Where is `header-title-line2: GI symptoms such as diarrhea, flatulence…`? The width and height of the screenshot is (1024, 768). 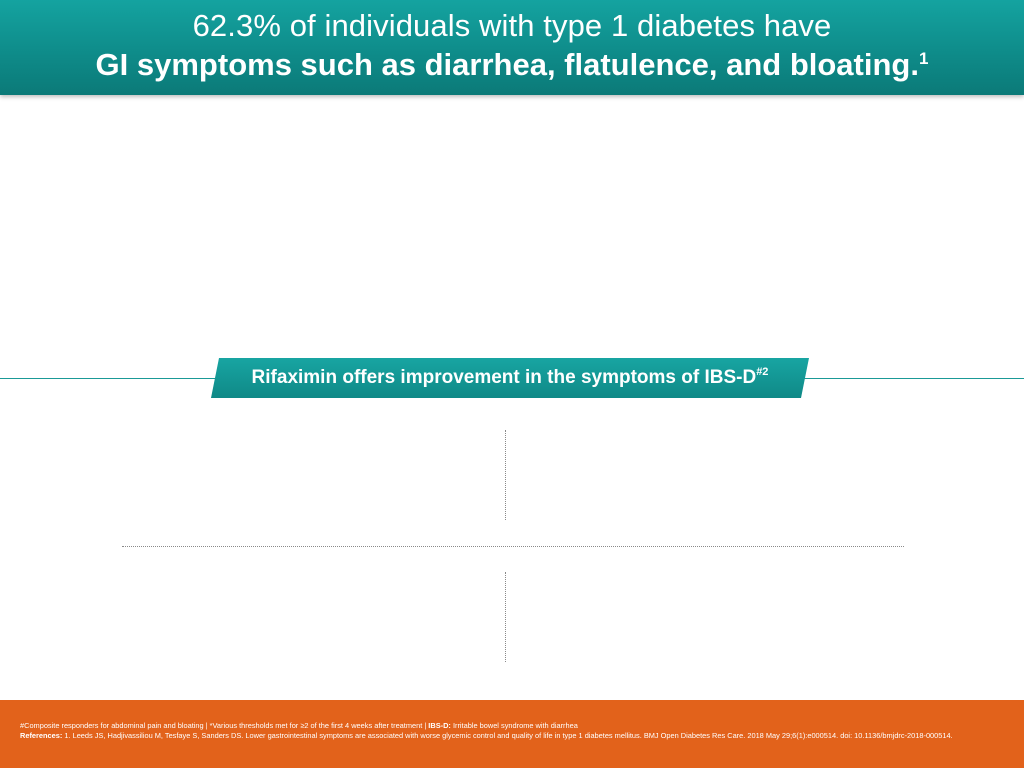
header-title-line2: GI symptoms such as diarrhea, flatulence… is located at coordinates (512, 65).